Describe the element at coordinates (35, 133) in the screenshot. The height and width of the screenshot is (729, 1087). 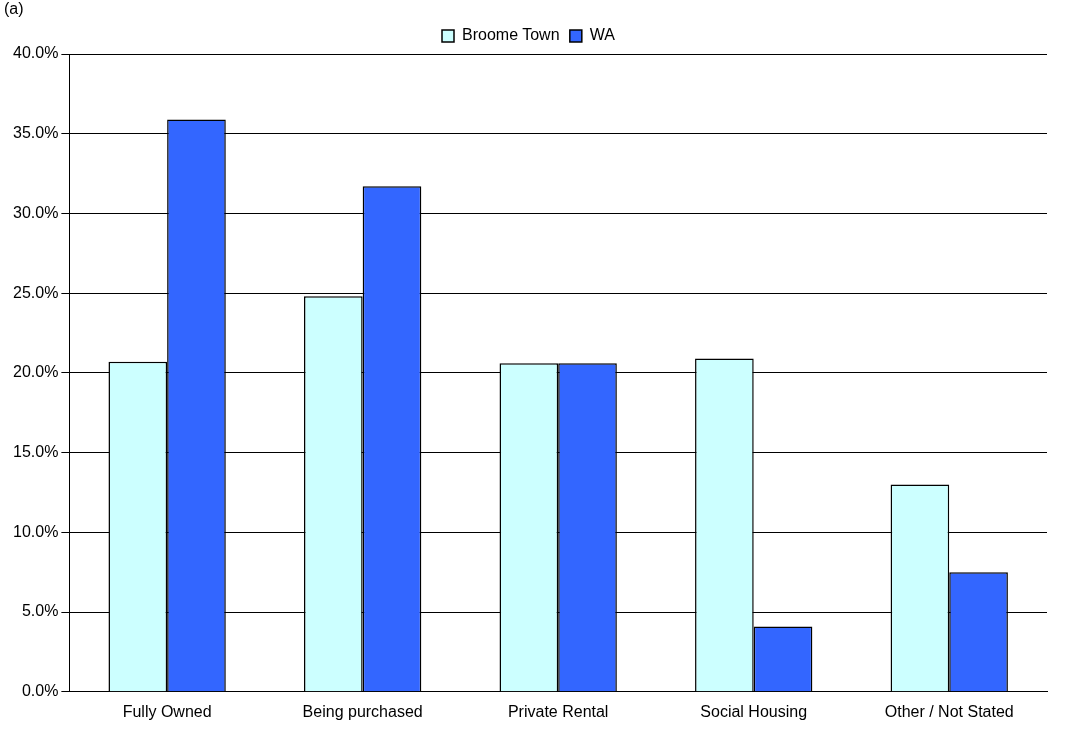
I see `y-tick-label: 35.0%` at that location.